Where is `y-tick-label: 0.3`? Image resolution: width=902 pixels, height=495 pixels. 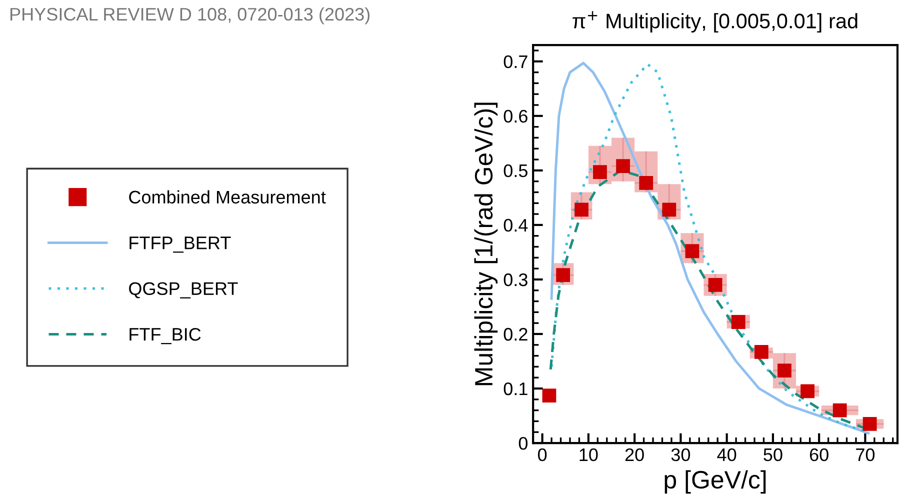 y-tick-label: 0.3 is located at coordinates (516, 279).